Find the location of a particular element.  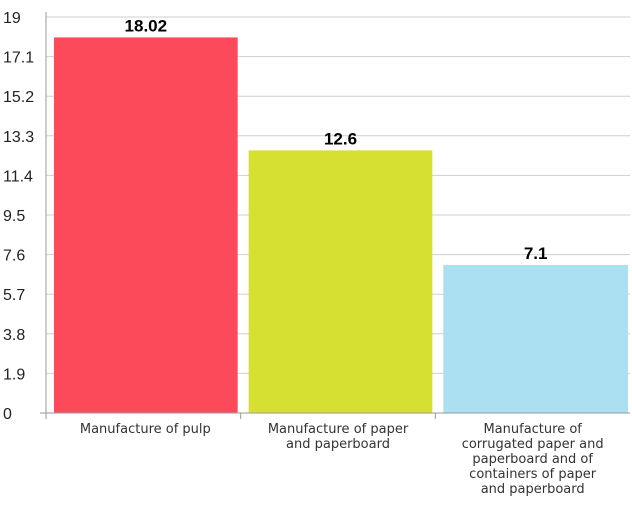

y-tick-label: 7.6 is located at coordinates (14, 256).